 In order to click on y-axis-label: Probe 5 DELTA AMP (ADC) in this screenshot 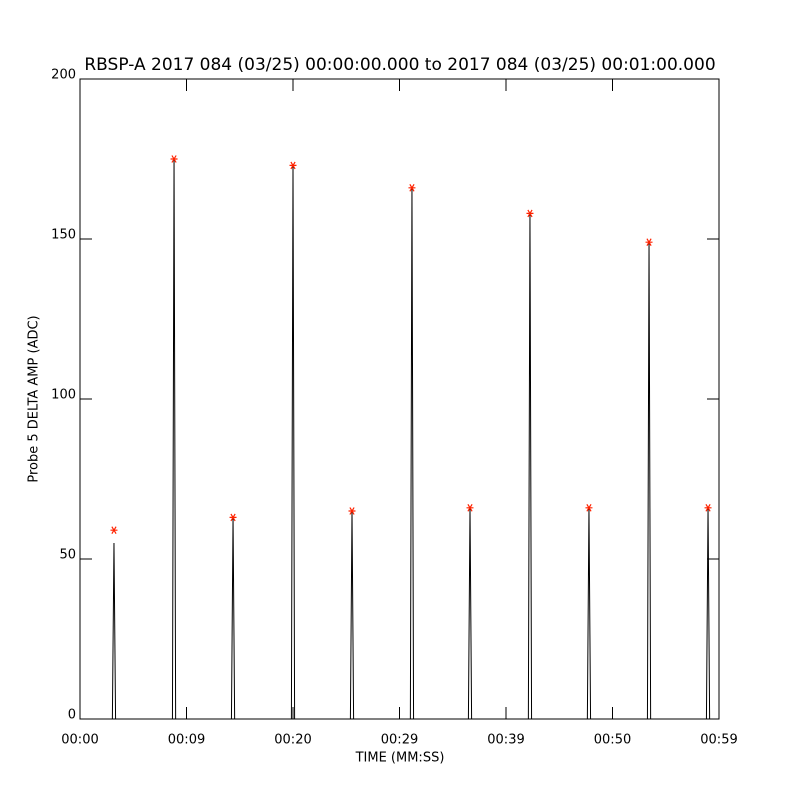, I will do `click(34, 398)`.